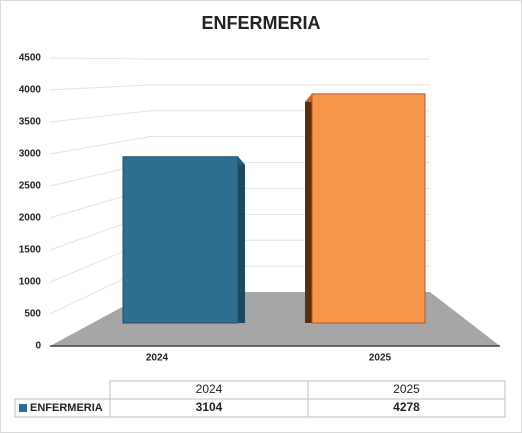 This screenshot has height=433, width=522. I want to click on y-tick-label: 1000, so click(30, 282).